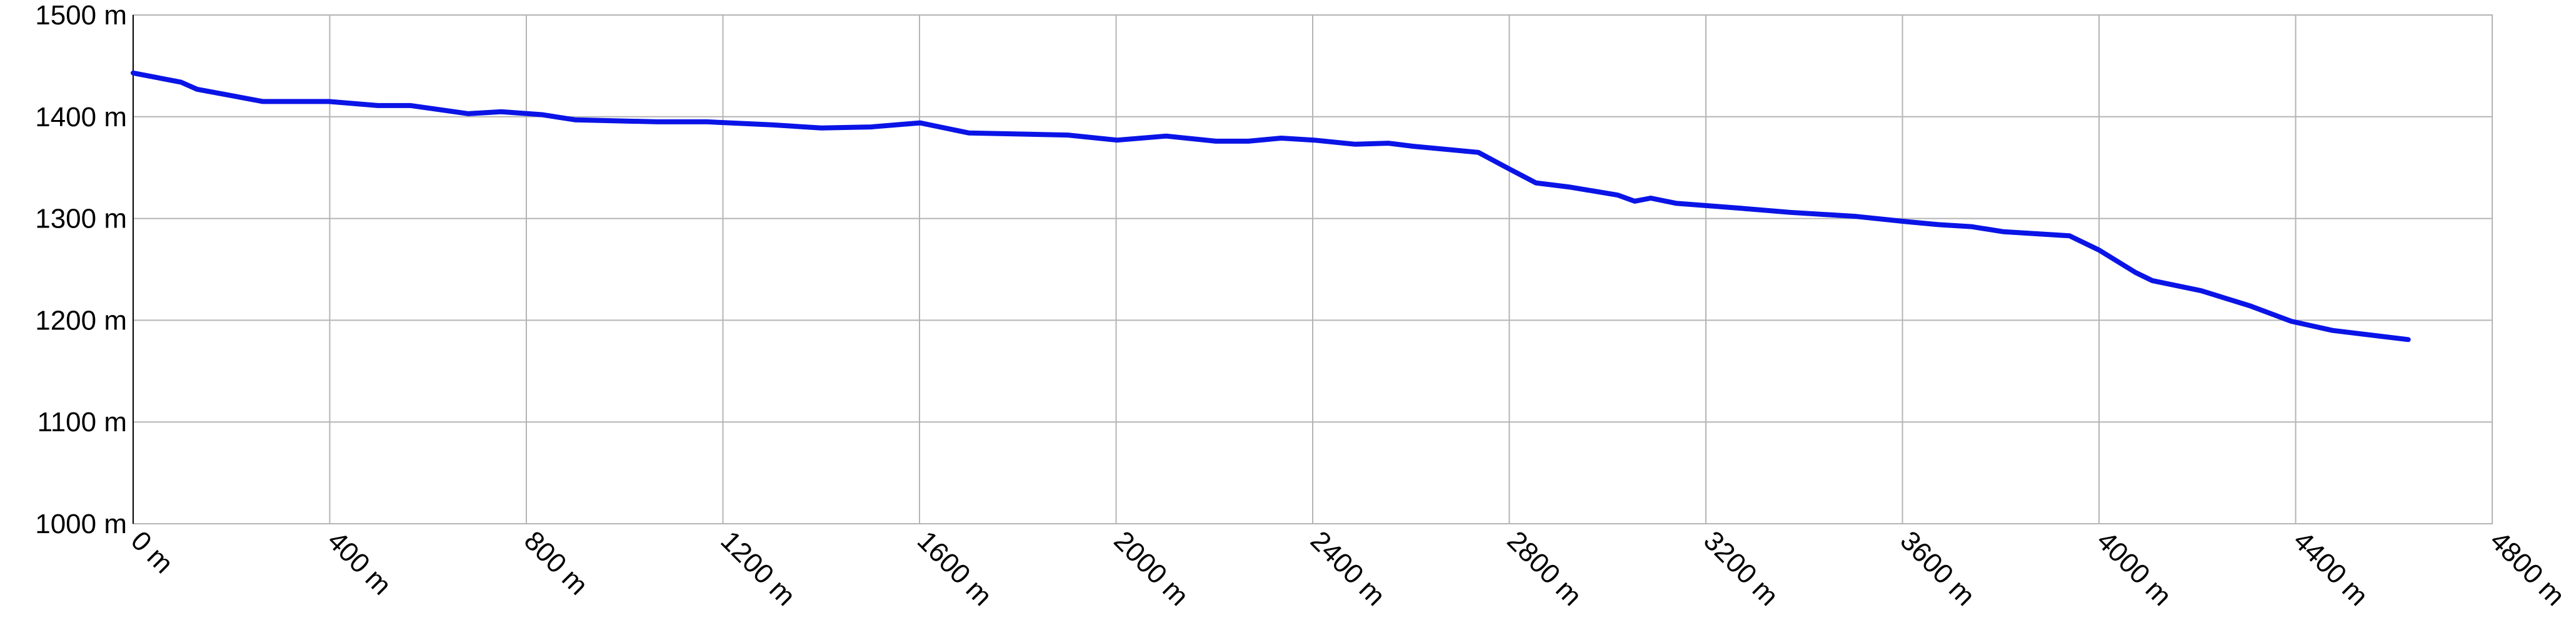 This screenshot has height=625, width=2576. What do you see at coordinates (556, 563) in the screenshot?
I see `x-tick-label: 800 m` at bounding box center [556, 563].